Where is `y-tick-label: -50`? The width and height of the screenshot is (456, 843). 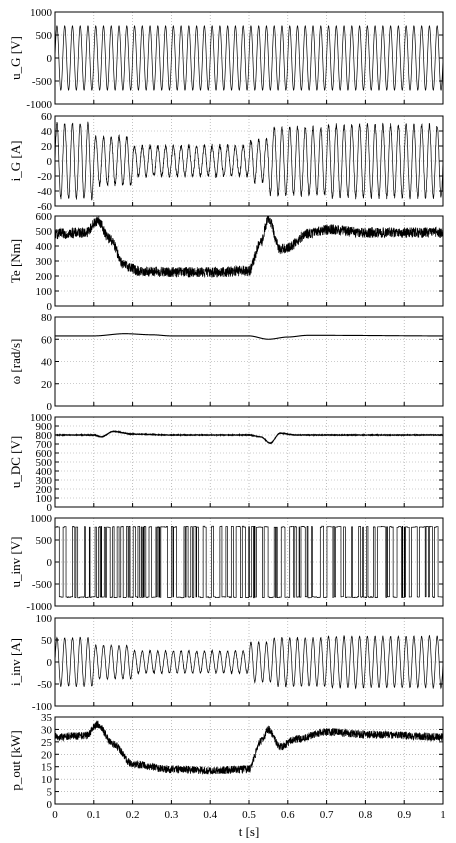
y-tick-label: -50 is located at coordinates (44, 685).